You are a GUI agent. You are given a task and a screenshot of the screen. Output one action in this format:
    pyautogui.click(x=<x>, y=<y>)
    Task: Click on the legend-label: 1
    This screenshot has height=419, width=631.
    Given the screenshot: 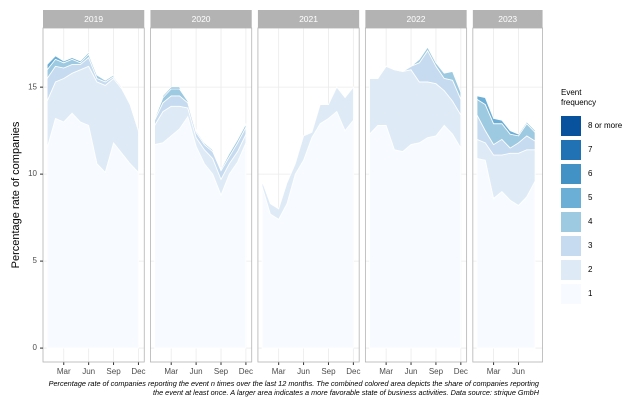 What is the action you would take?
    pyautogui.click(x=590, y=293)
    